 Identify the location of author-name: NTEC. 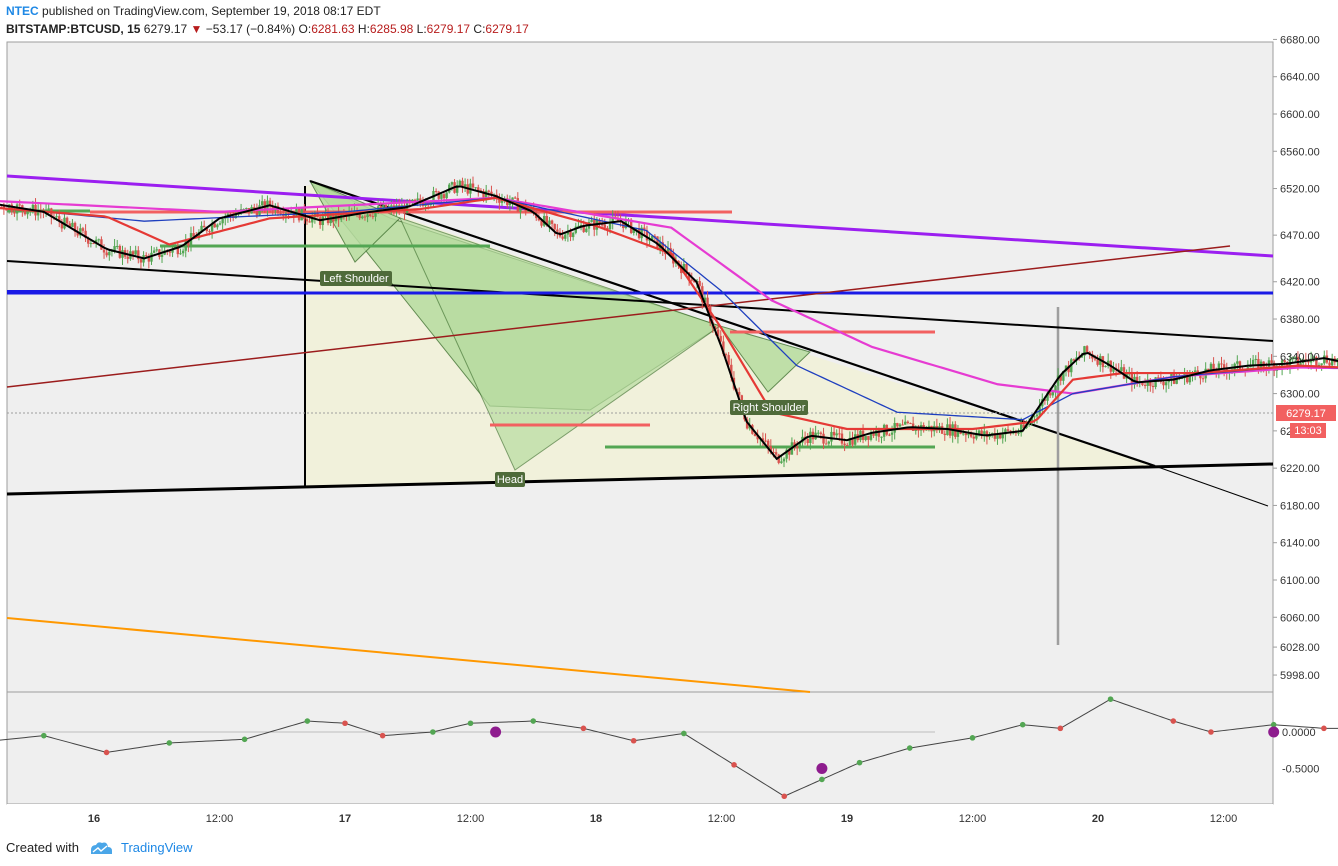
(22, 11).